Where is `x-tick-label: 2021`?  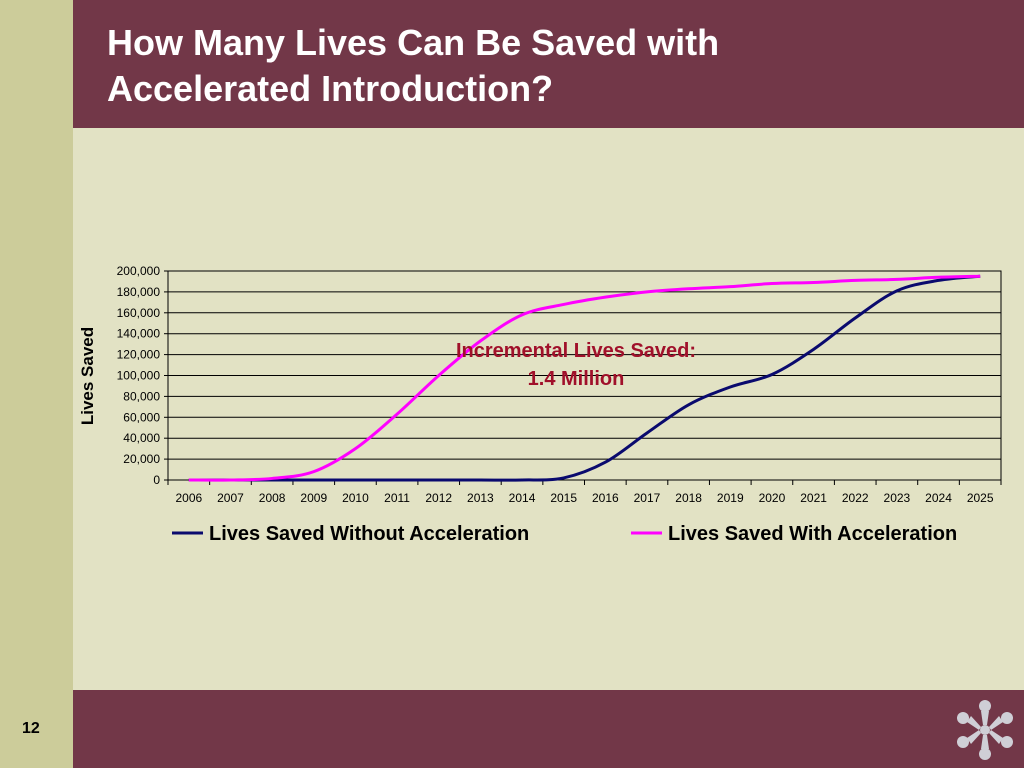 x-tick-label: 2021 is located at coordinates (813, 498).